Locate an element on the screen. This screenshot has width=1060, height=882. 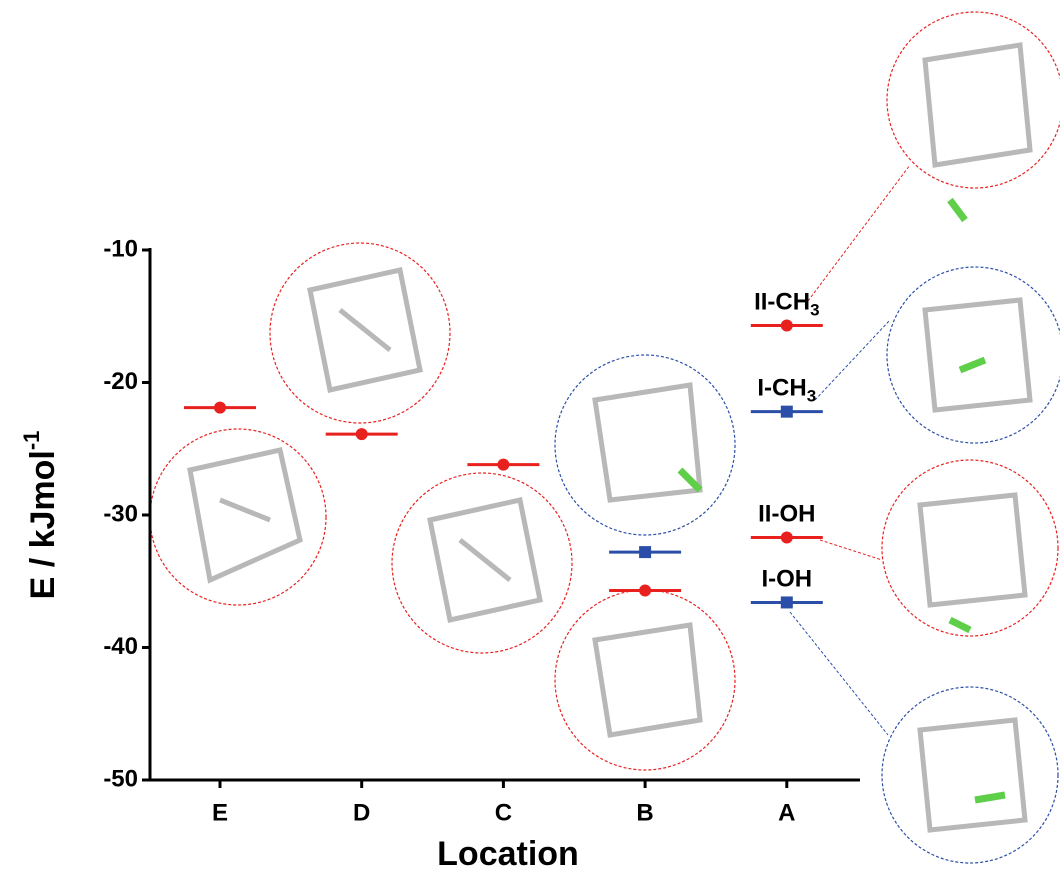
x-axis-title: Location is located at coordinates (508, 854).